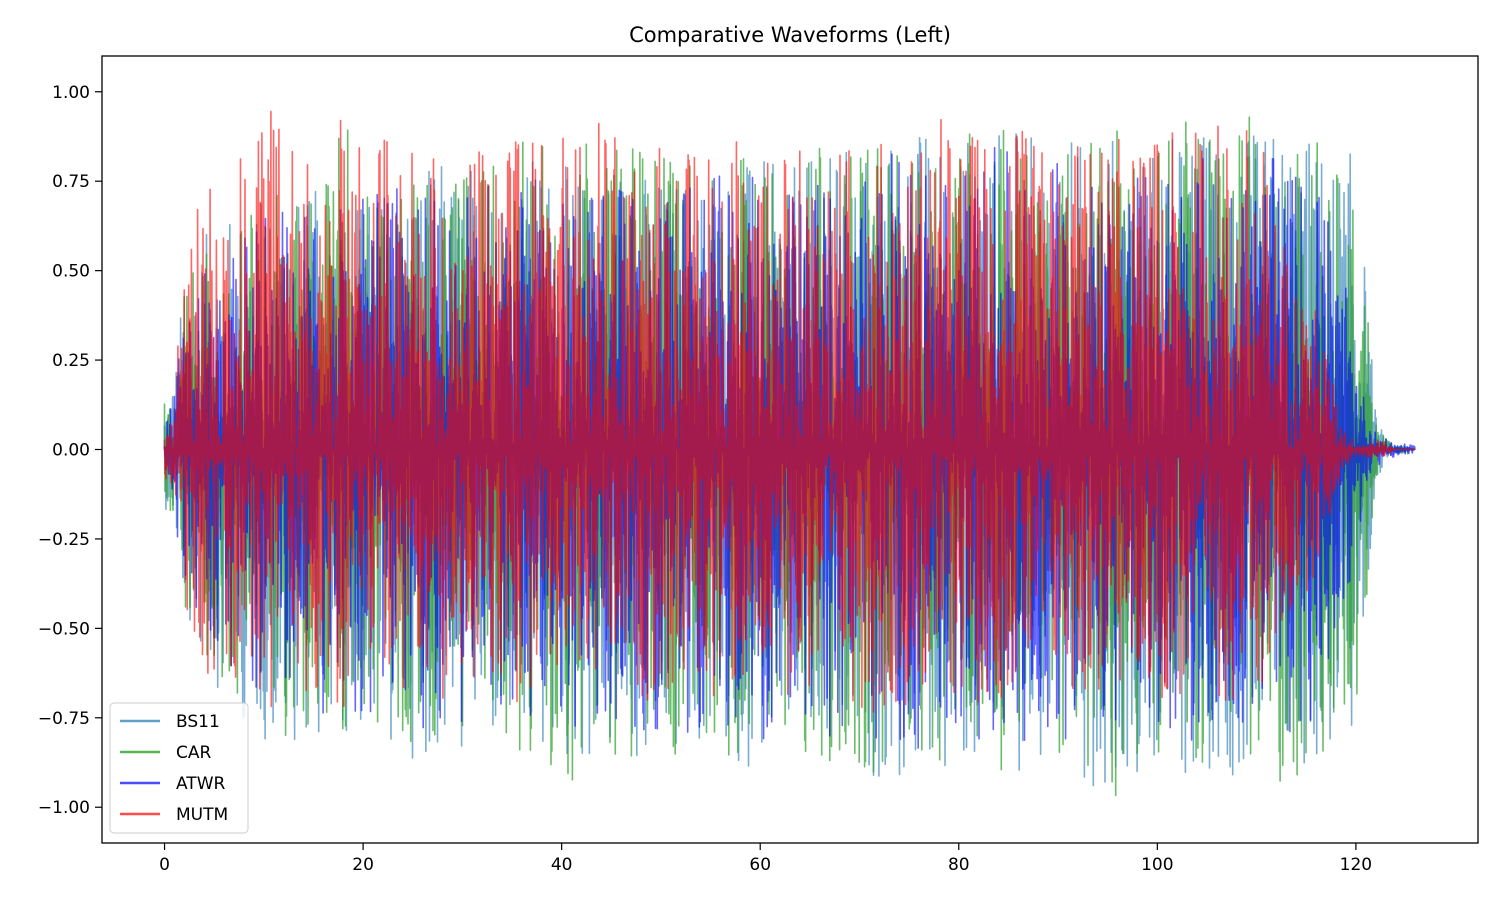 This screenshot has width=1500, height=904. I want to click on legend-label: ATWR, so click(201, 784).